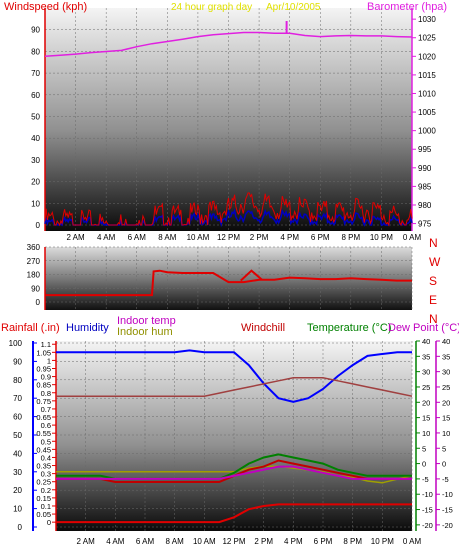 The height and width of the screenshot is (555, 459). What do you see at coordinates (228, 237) in the screenshot?
I see `x-tick-label: 12 PM` at bounding box center [228, 237].